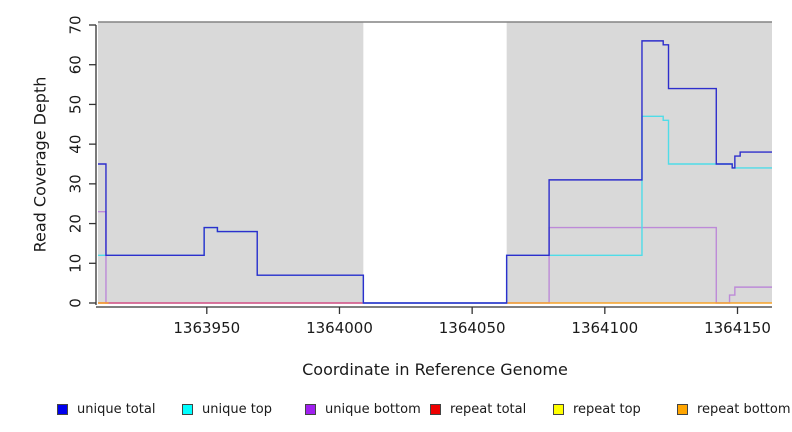  What do you see at coordinates (435, 369) in the screenshot?
I see `x-axis-title: Coordinate in Reference Genome` at bounding box center [435, 369].